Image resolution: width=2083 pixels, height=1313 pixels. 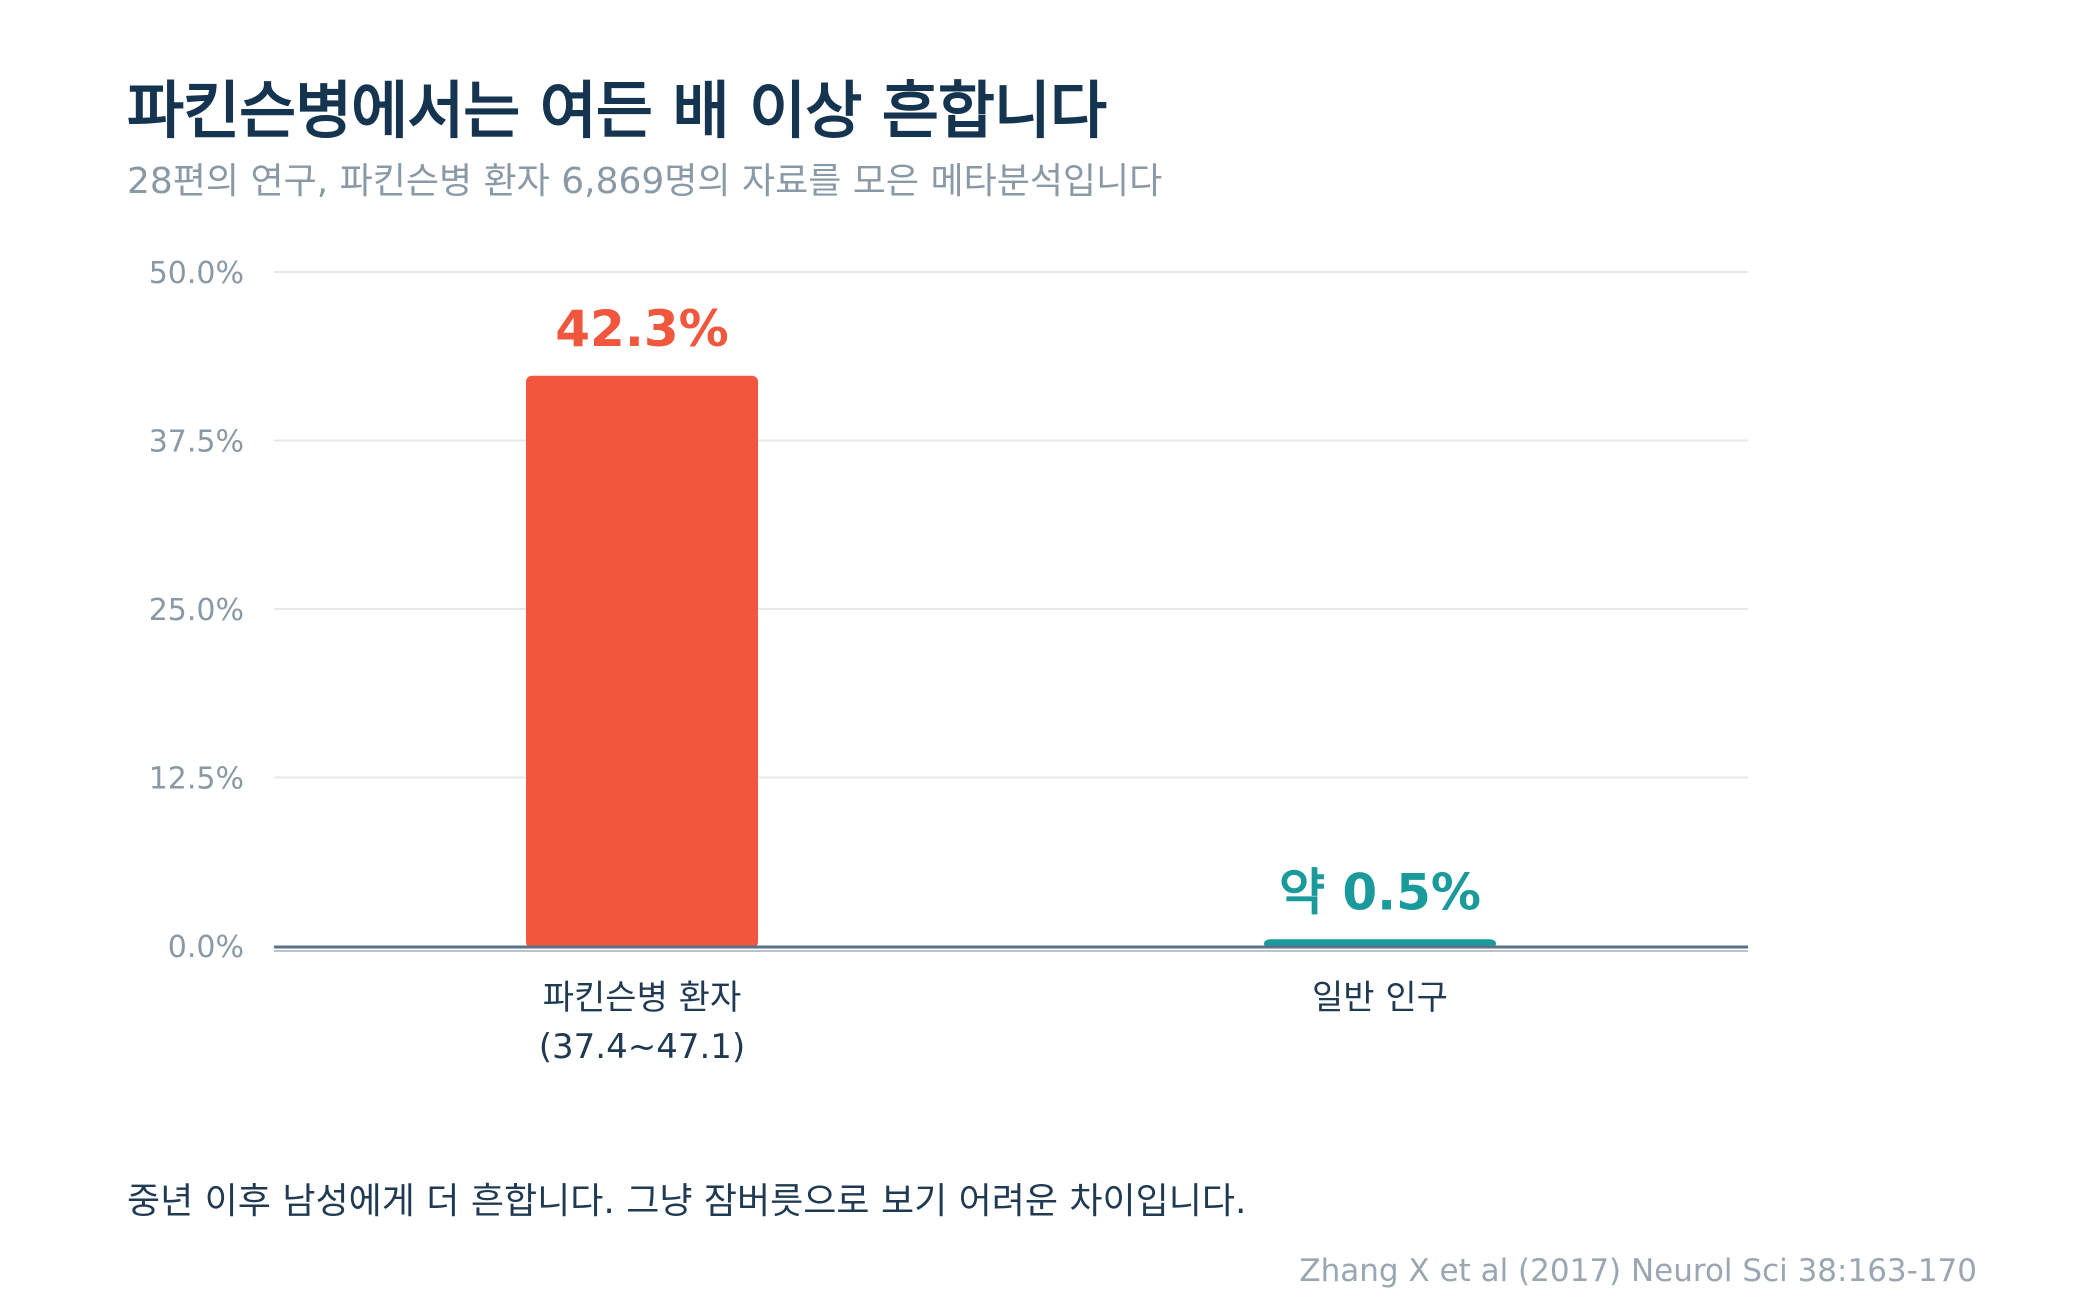 What do you see at coordinates (1380, 892) in the screenshot?
I see `data-label: 약 0.5%` at bounding box center [1380, 892].